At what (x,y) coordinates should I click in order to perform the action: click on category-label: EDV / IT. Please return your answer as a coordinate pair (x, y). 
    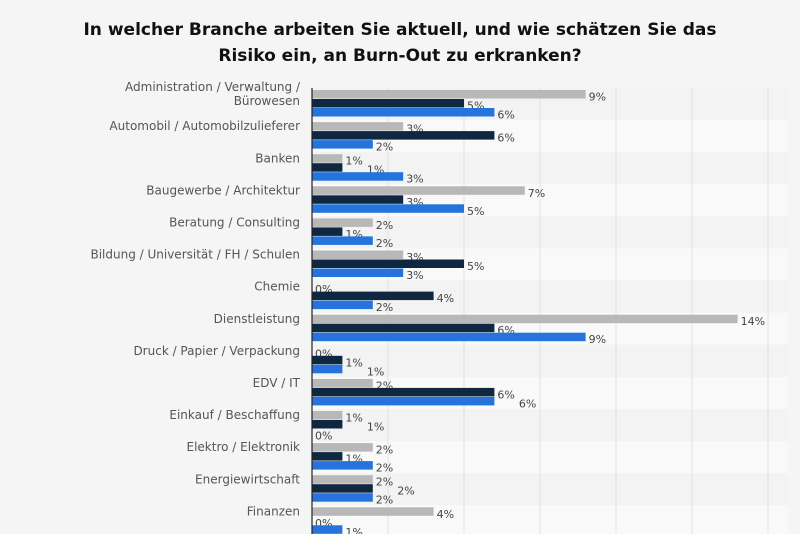
    Looking at the image, I should click on (277, 383).